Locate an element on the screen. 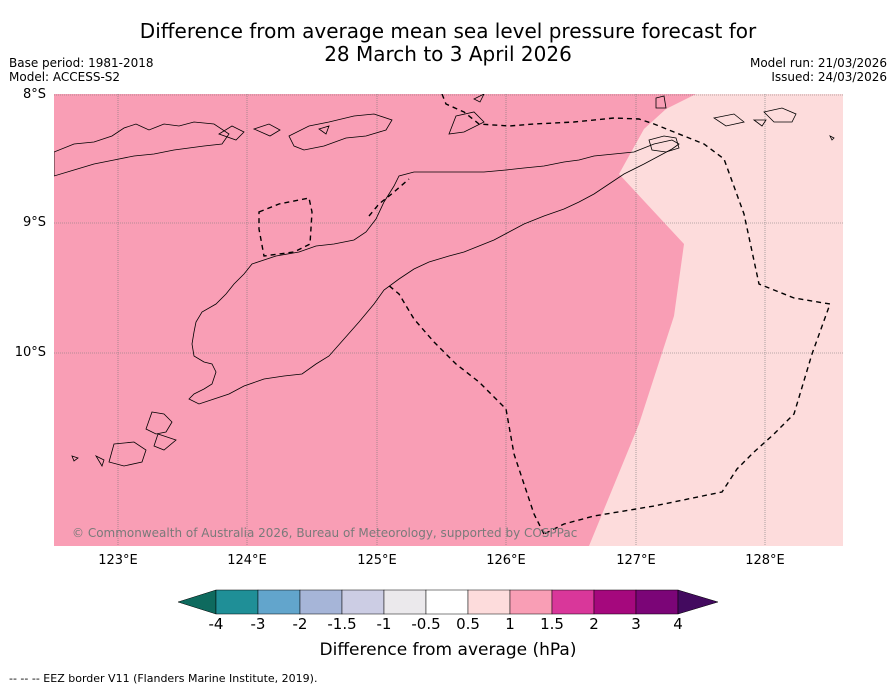  colorbar-tick: -2 is located at coordinates (300, 624).